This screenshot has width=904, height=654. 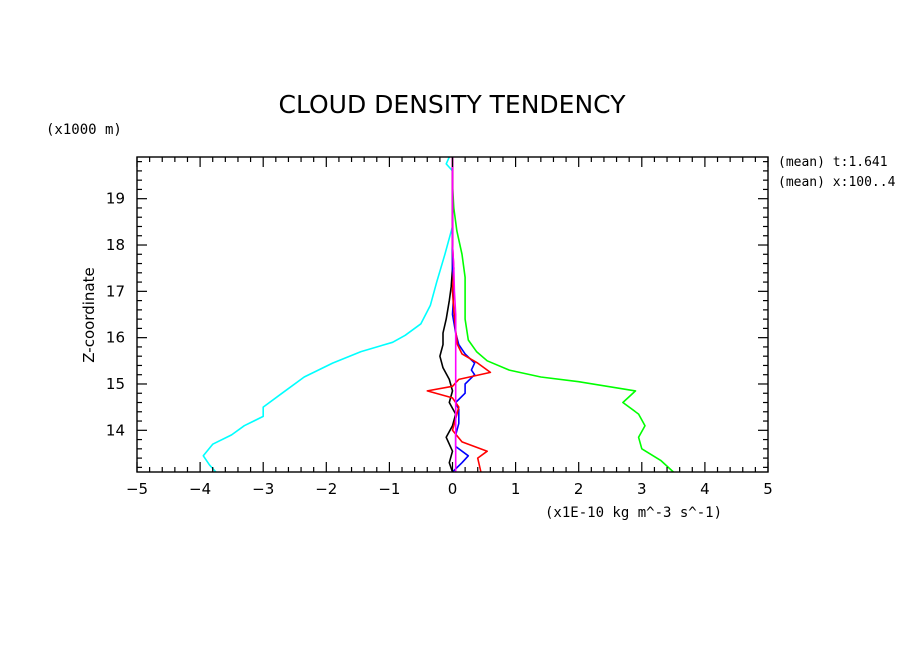 What do you see at coordinates (833, 162) in the screenshot?
I see `annotation-time-mean: (mean) t:1.641` at bounding box center [833, 162].